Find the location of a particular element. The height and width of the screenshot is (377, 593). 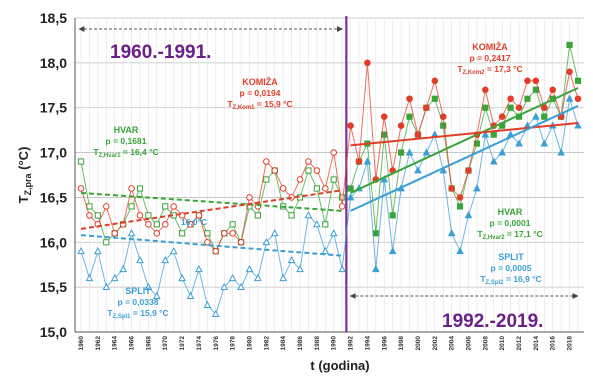

annotation-p-value: p = 0,2417 is located at coordinates (490, 58).